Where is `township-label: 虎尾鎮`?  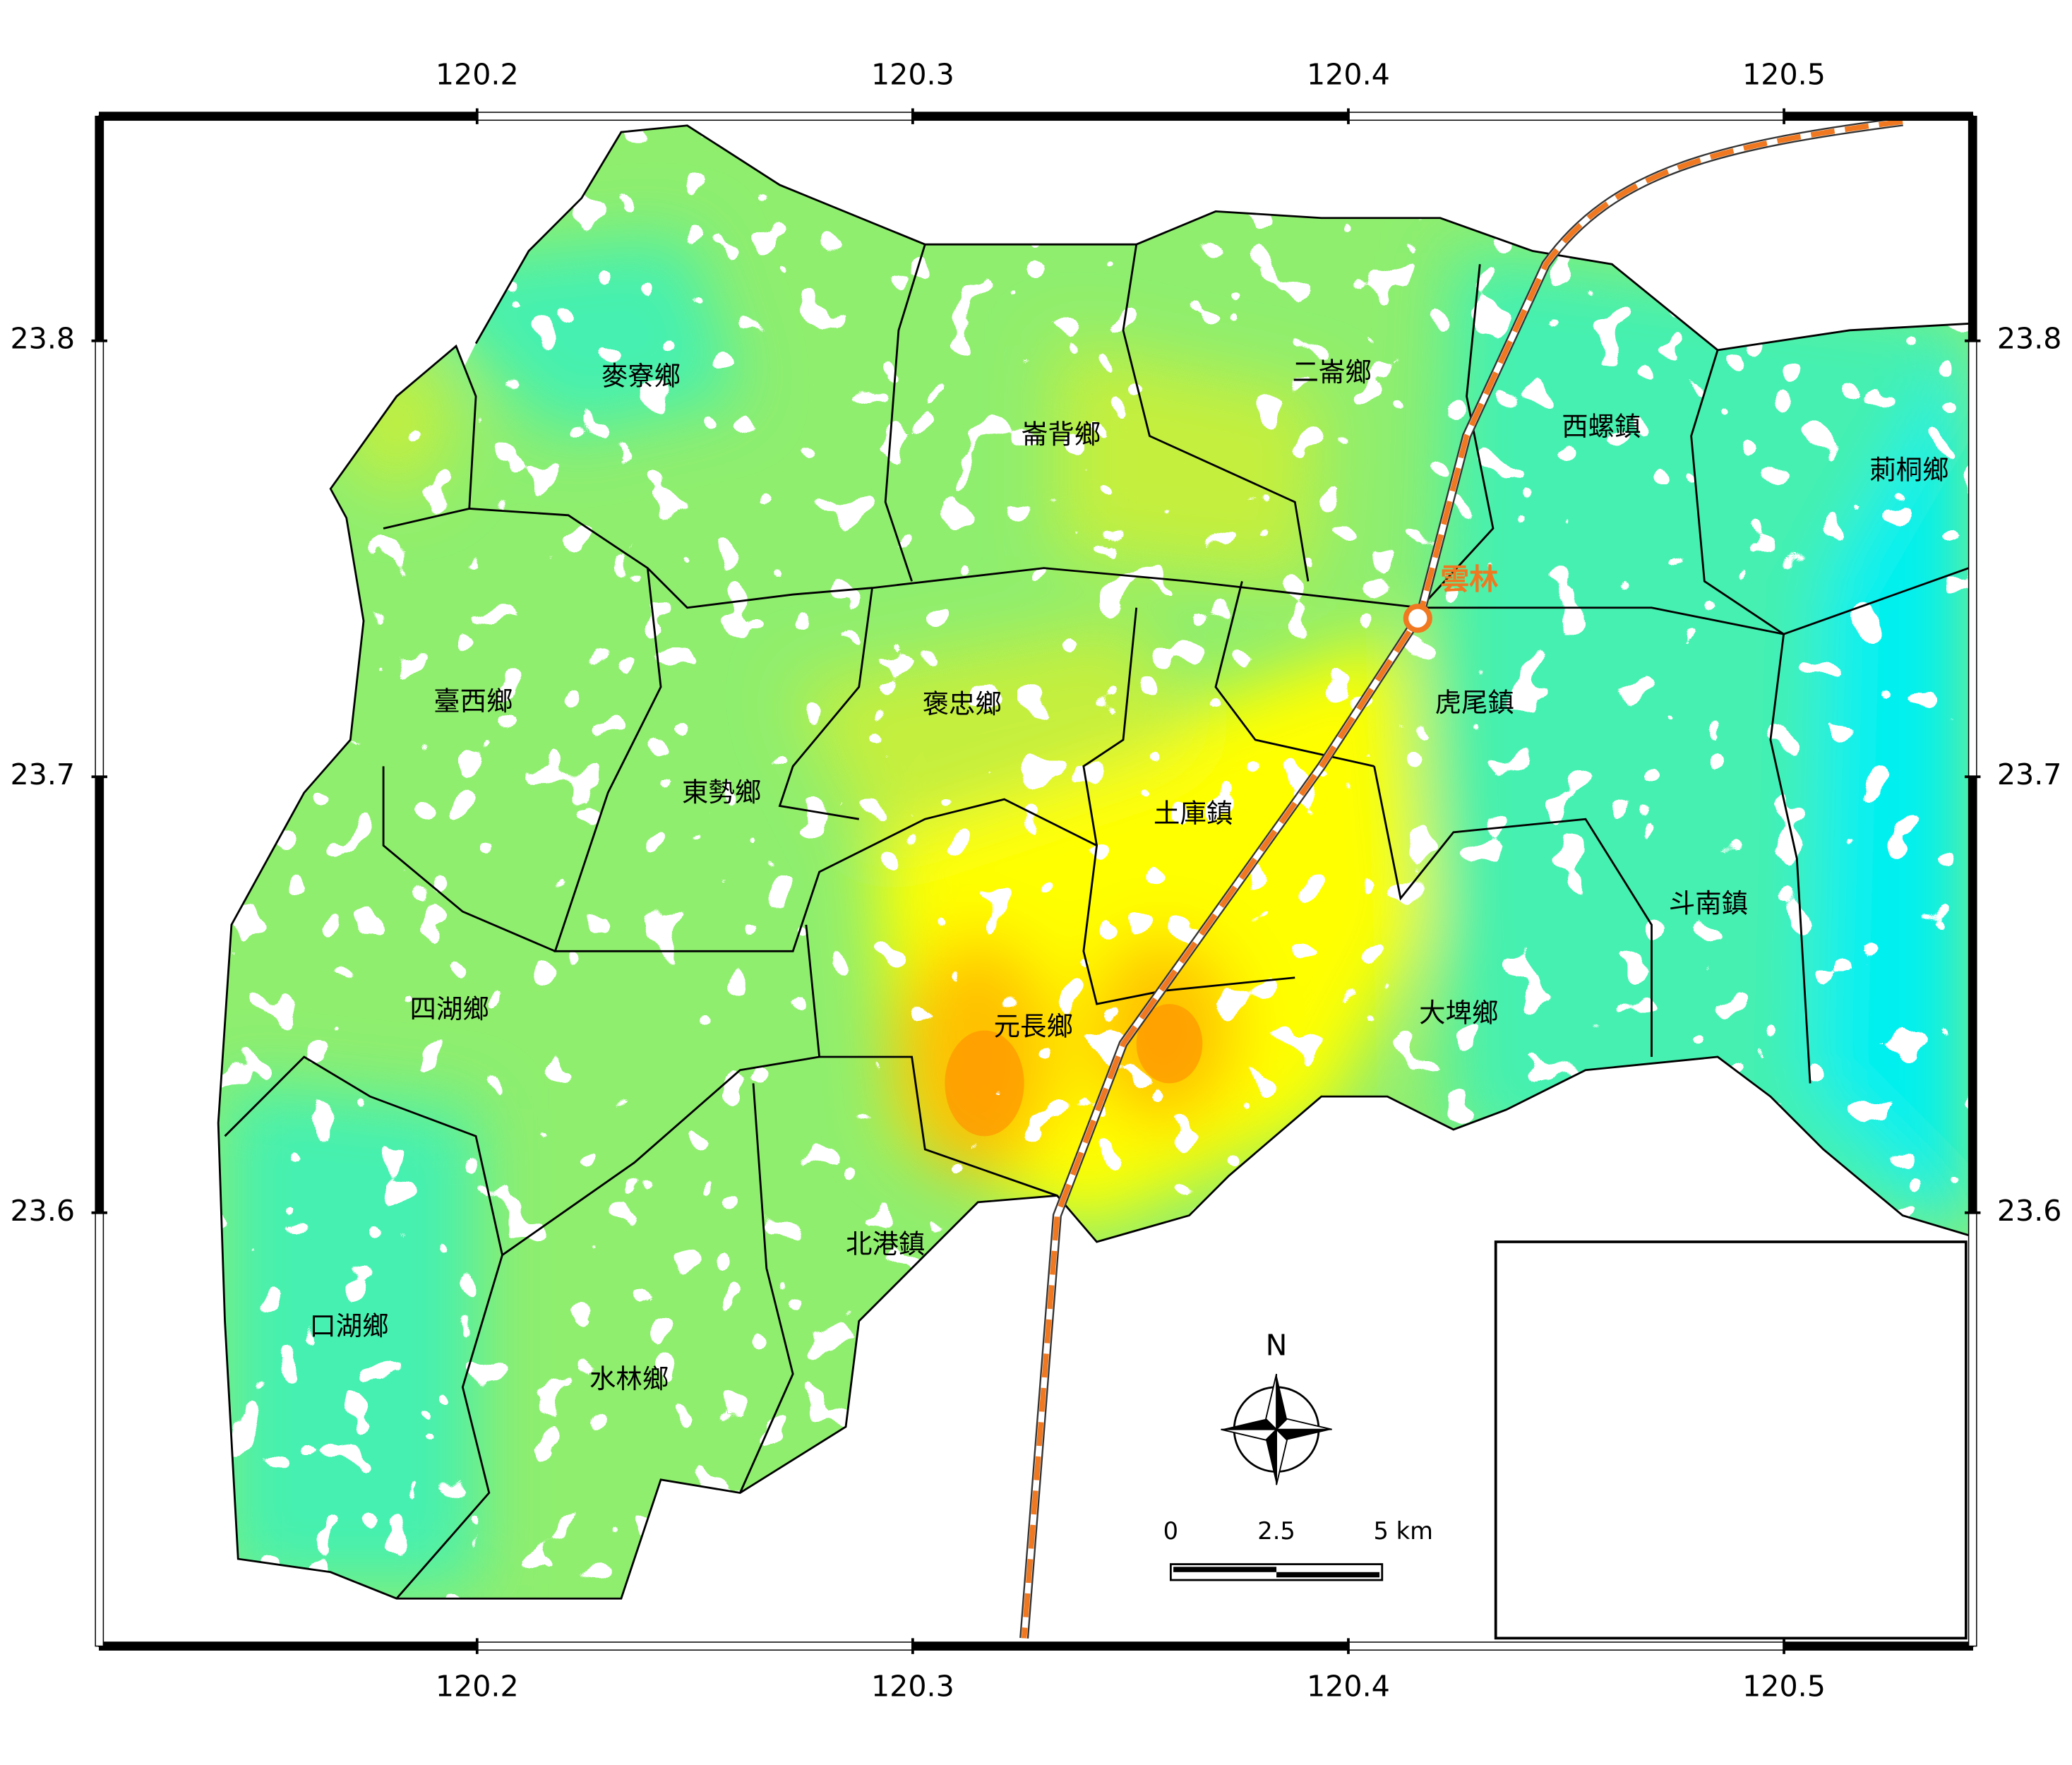 township-label: 虎尾鎮 is located at coordinates (1474, 702).